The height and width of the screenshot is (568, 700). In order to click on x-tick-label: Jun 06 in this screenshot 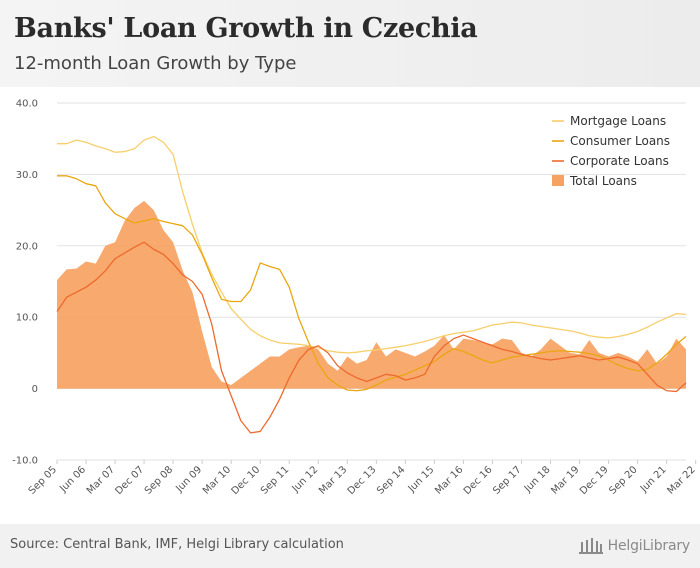, I will do `click(72, 479)`.